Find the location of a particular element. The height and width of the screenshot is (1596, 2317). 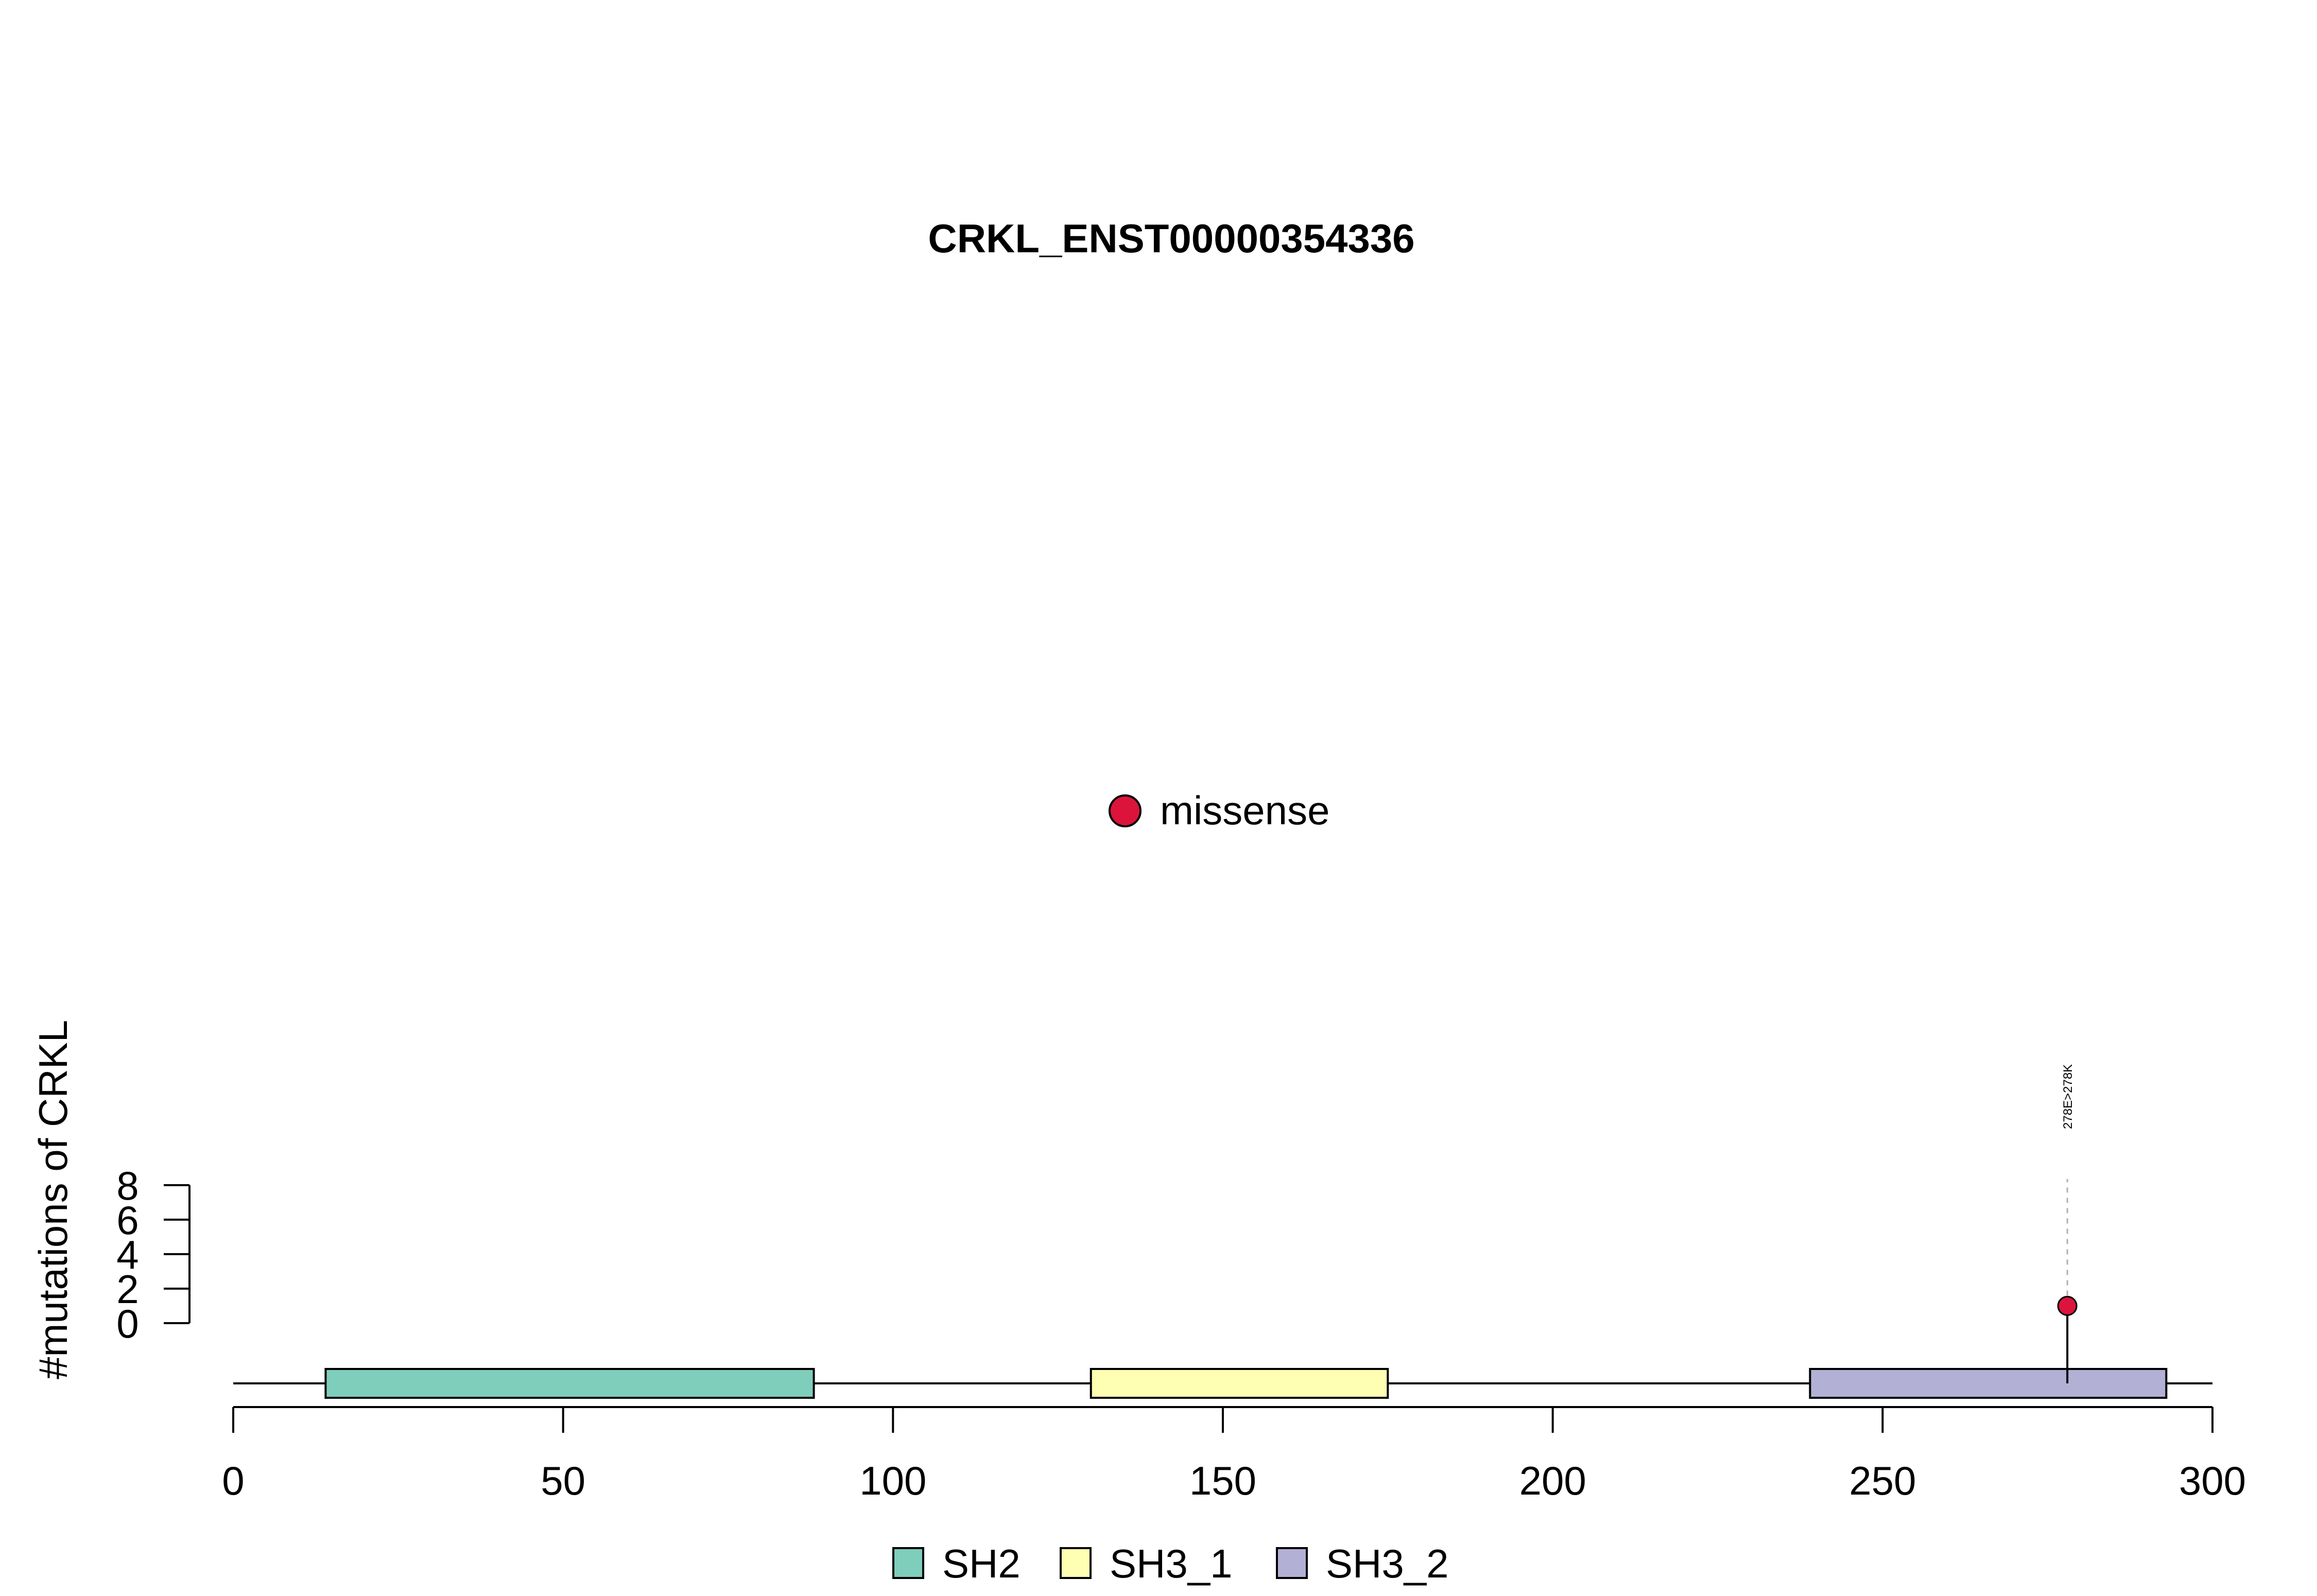

y-tick-label: 0 is located at coordinates (127, 1324).